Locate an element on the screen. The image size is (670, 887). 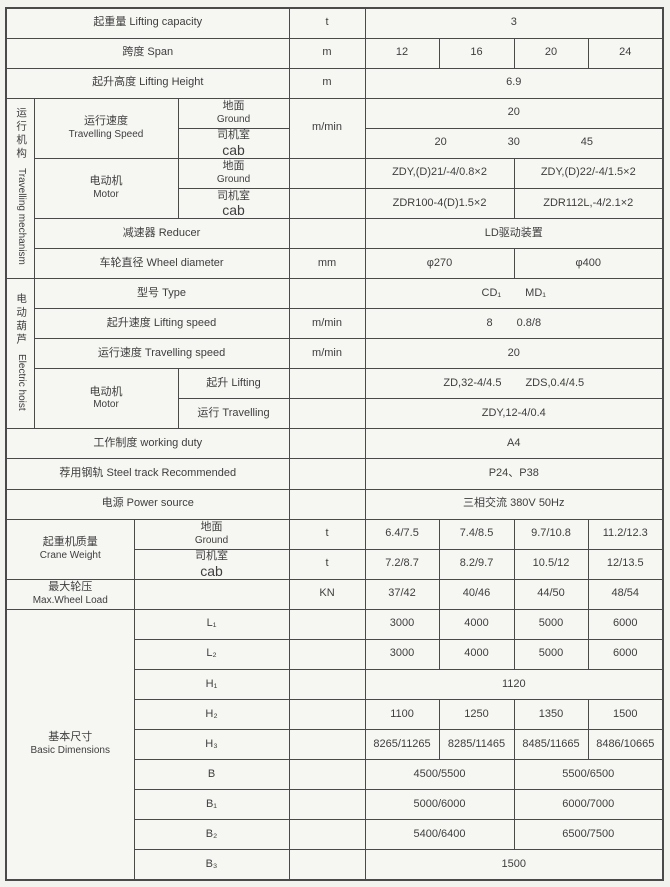
unit-max-wheel-load: KN is located at coordinates (327, 594).